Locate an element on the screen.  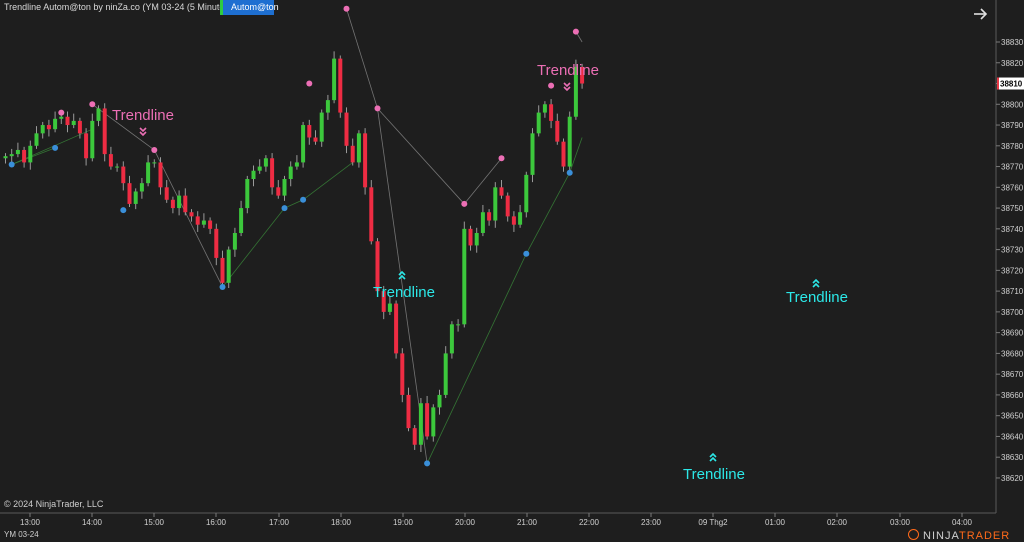
price-tick-label: 38650 is located at coordinates (1012, 416).